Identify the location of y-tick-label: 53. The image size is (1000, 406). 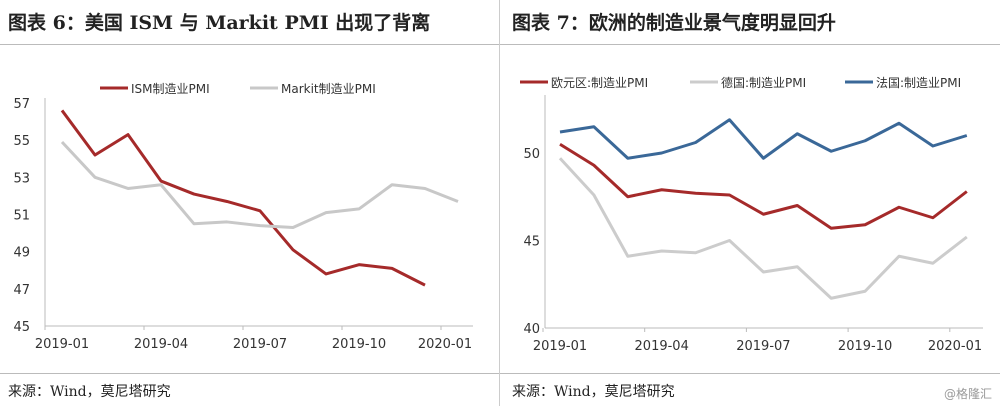
(21, 178).